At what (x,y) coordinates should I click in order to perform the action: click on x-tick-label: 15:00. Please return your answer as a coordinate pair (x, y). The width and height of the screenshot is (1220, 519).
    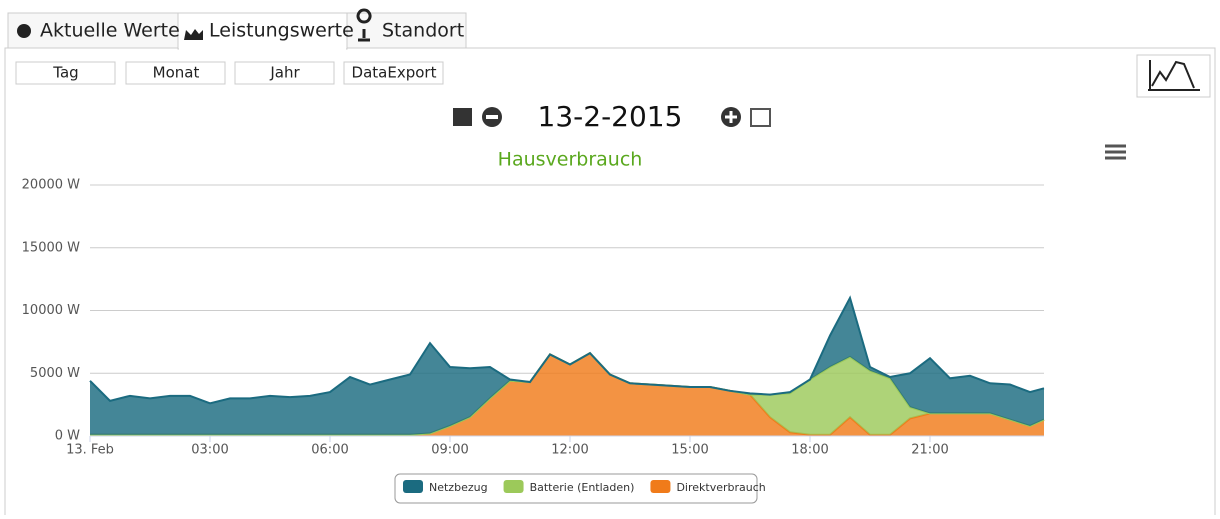
    Looking at the image, I should click on (689, 450).